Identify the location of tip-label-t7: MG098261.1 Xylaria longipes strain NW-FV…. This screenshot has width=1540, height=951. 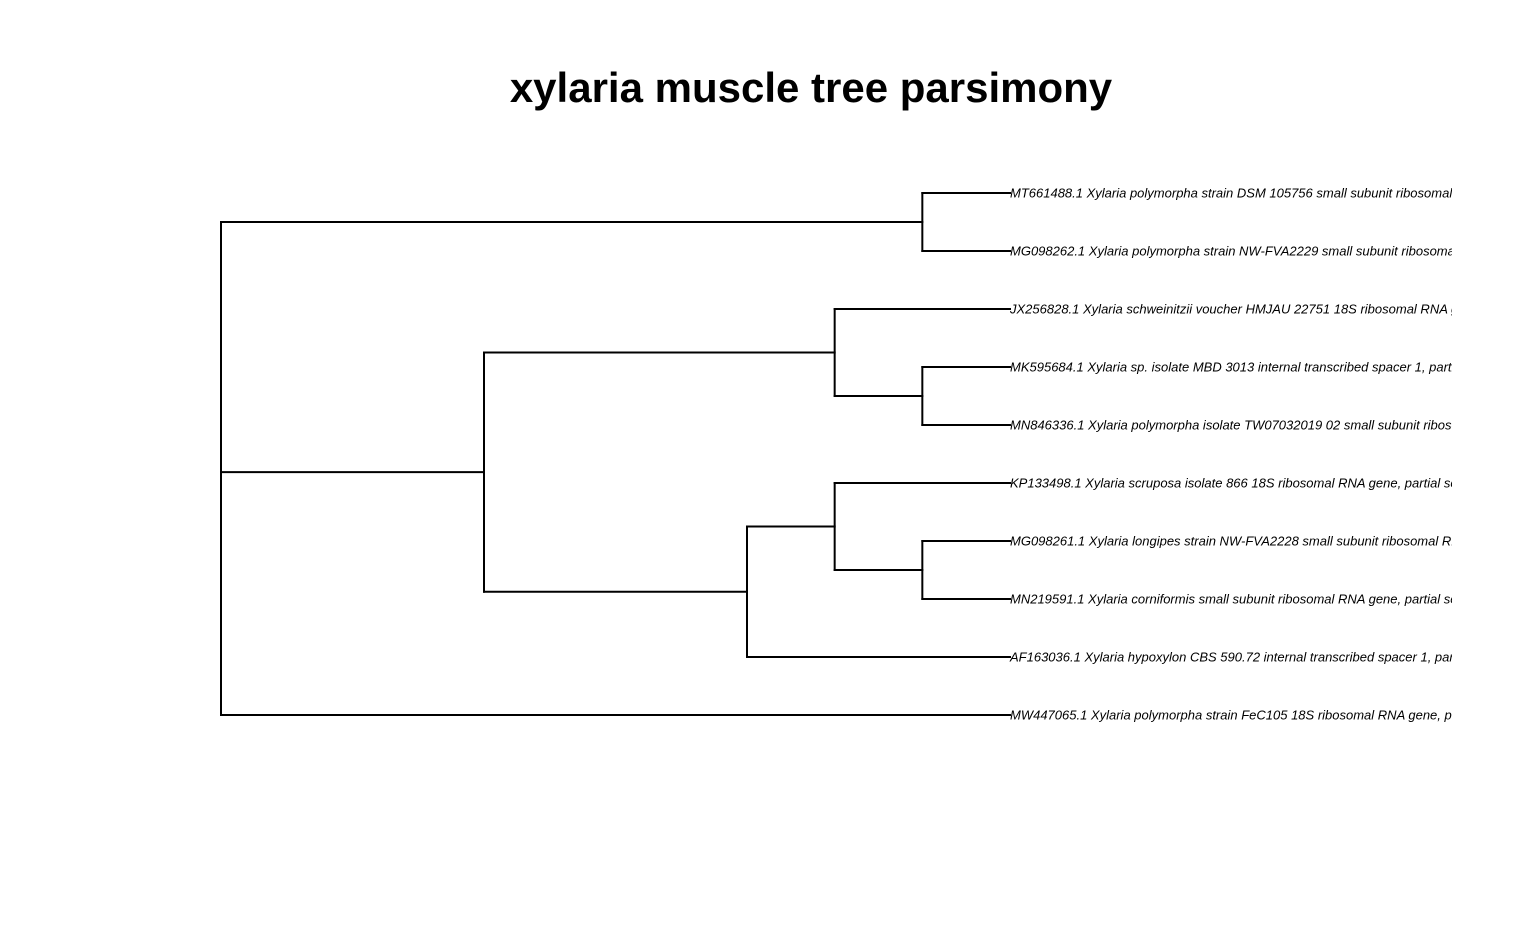
(1275, 541).